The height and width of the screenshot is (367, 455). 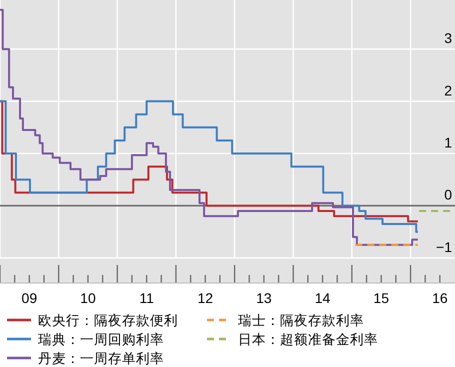 What do you see at coordinates (101, 358) in the screenshot?
I see `legend-label: 丹麦：一周存单利率` at bounding box center [101, 358].